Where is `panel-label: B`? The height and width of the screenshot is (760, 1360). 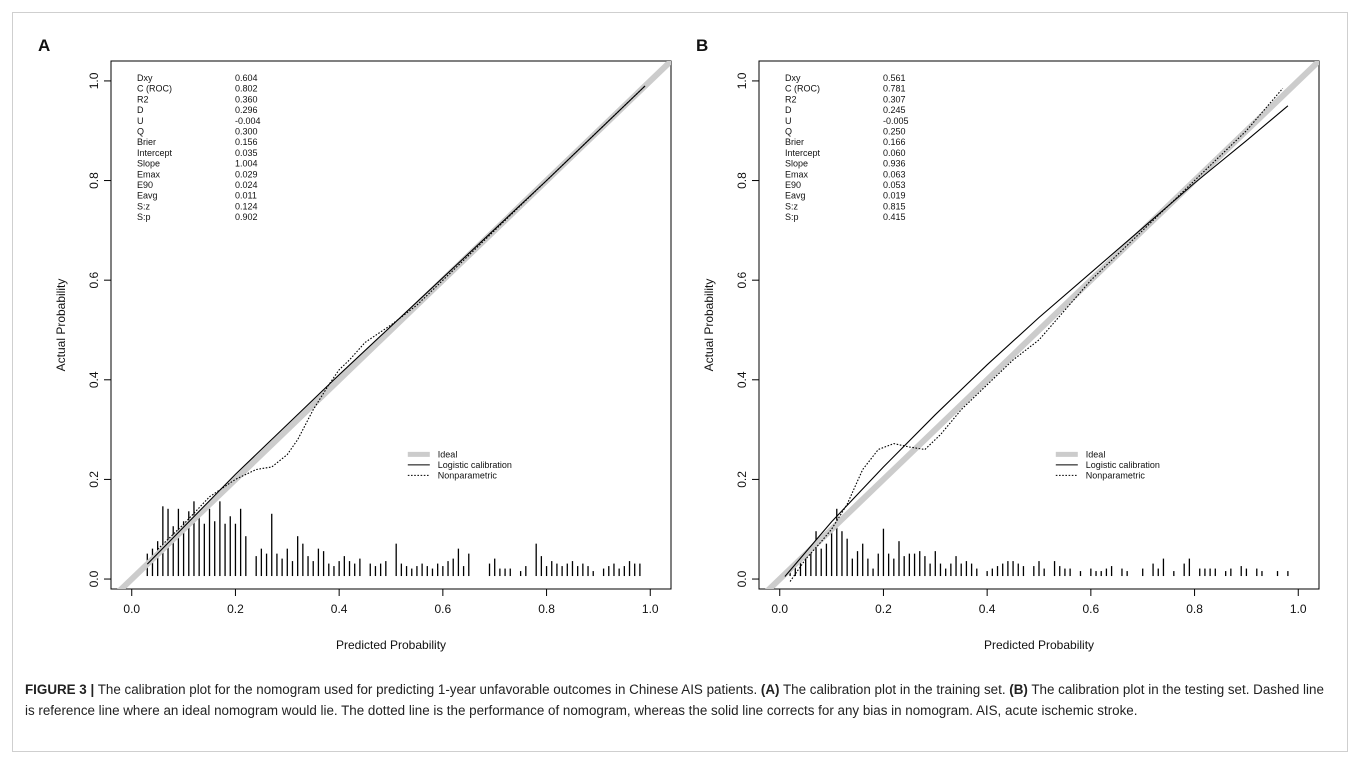
panel-label: B is located at coordinates (702, 45).